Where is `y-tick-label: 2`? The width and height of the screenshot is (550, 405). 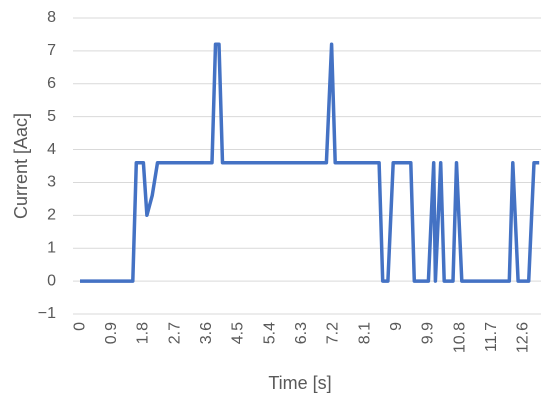 y-tick-label: 2 is located at coordinates (51, 215).